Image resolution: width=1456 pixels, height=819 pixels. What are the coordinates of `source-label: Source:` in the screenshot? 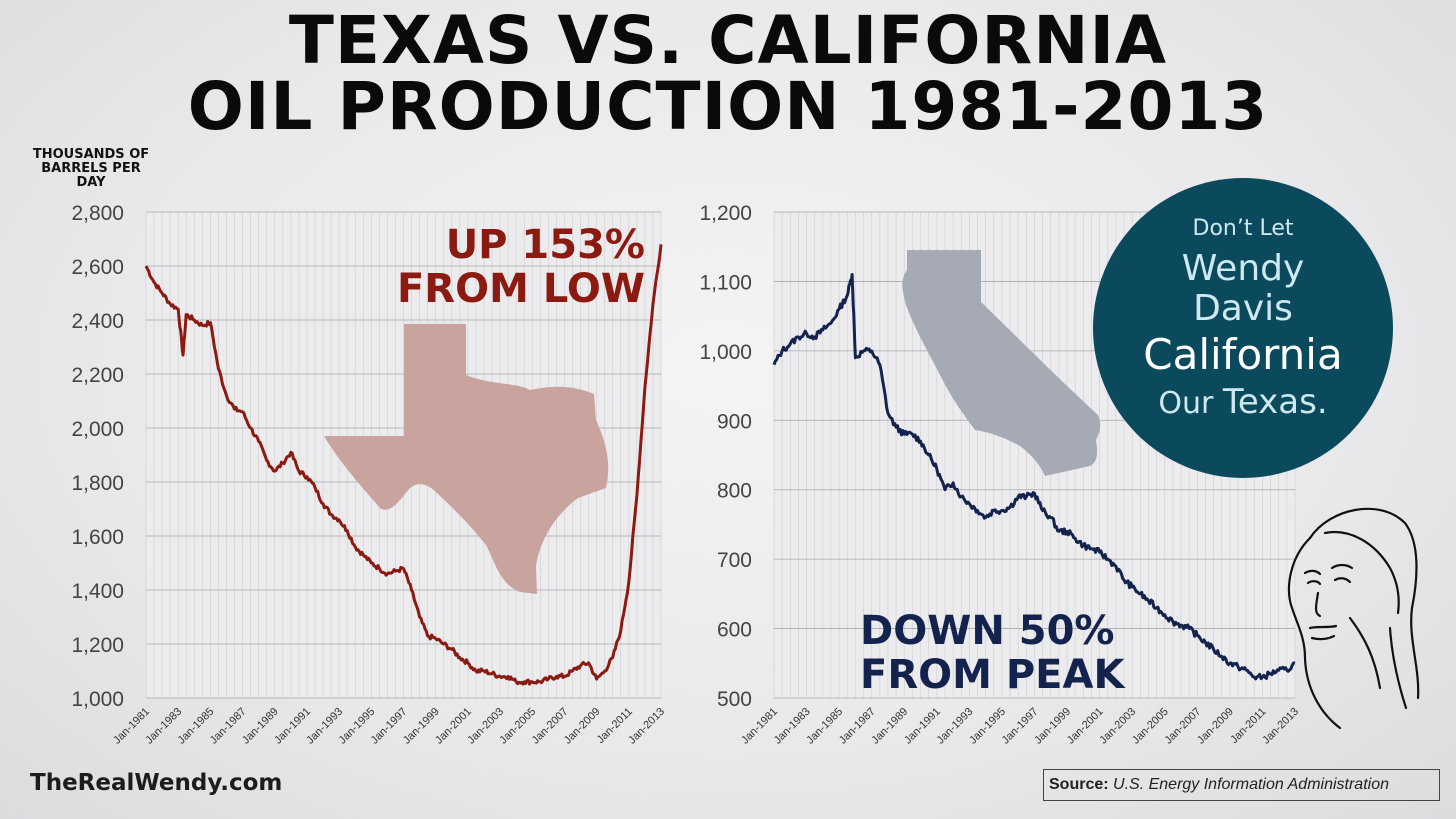 It's located at (1079, 784).